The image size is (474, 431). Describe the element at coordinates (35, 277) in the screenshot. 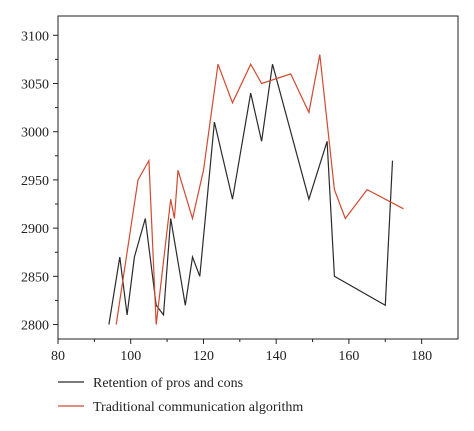

I see `y-tick-label: 2850` at that location.